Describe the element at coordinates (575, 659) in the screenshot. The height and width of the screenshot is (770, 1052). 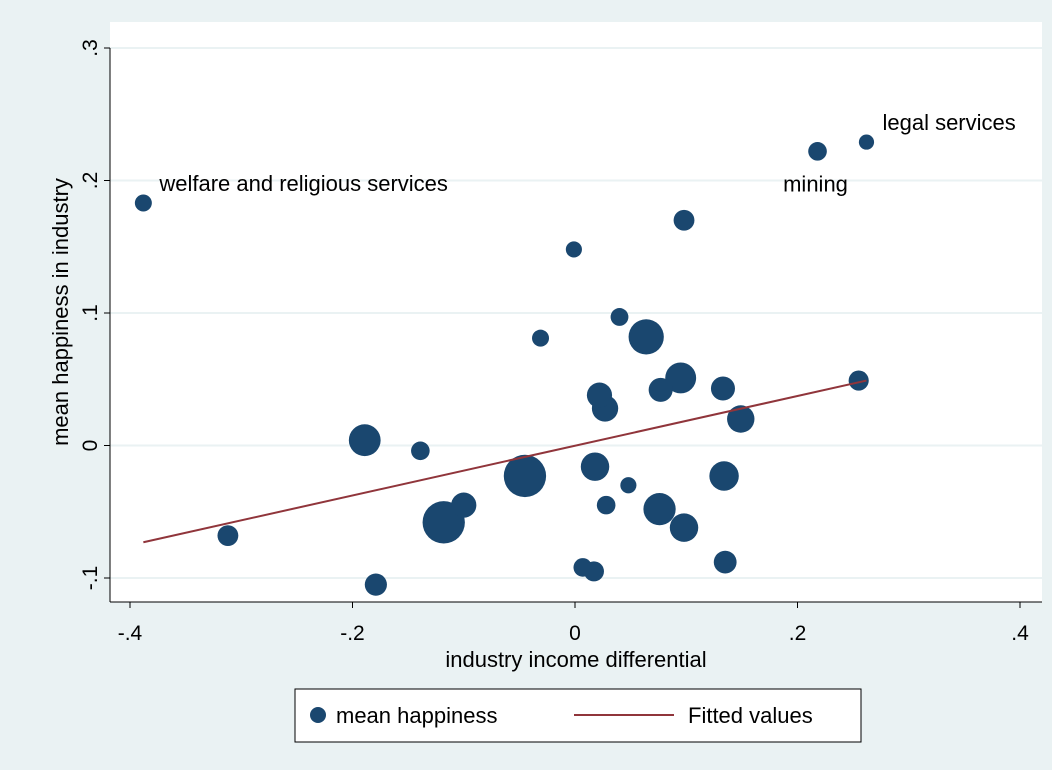
I see `x-axis-title: industry income differential` at that location.